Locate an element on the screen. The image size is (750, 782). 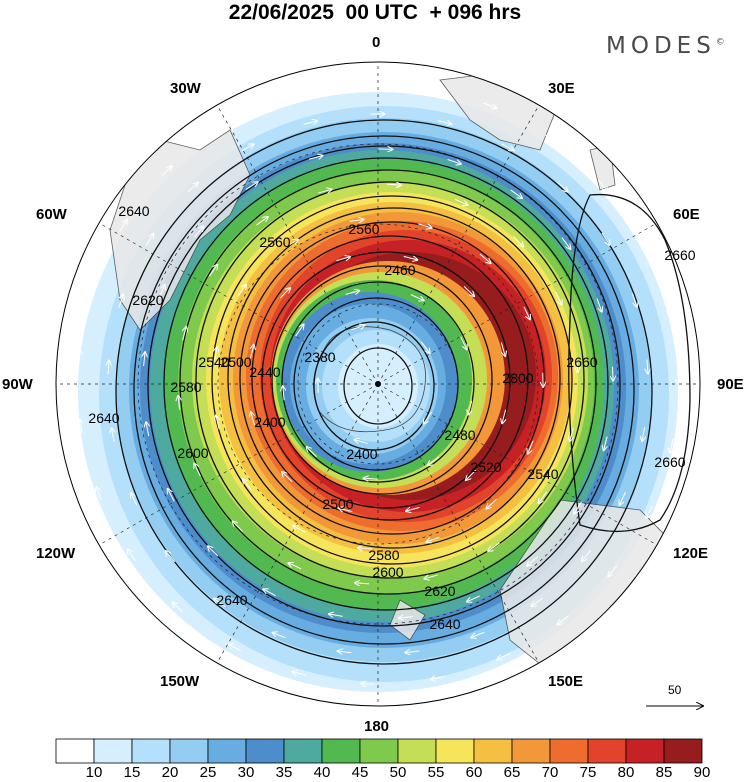
contour-label-24: 2800 is located at coordinates (517, 378).